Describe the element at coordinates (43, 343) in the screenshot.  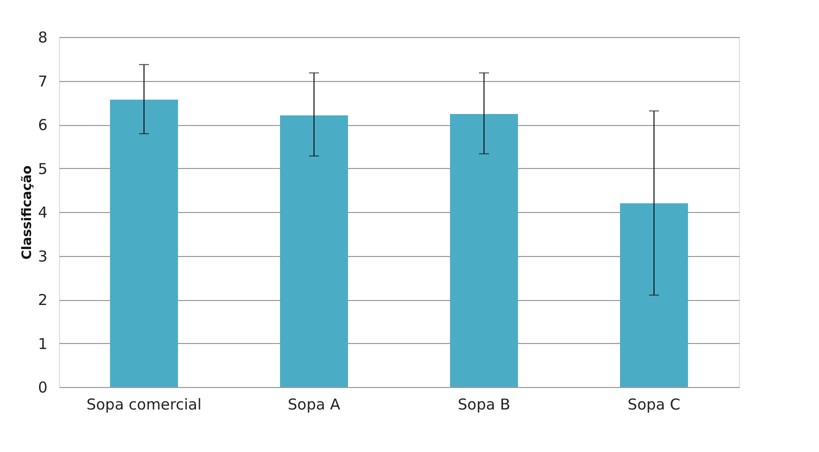
I see `y-tick-label: 1` at that location.